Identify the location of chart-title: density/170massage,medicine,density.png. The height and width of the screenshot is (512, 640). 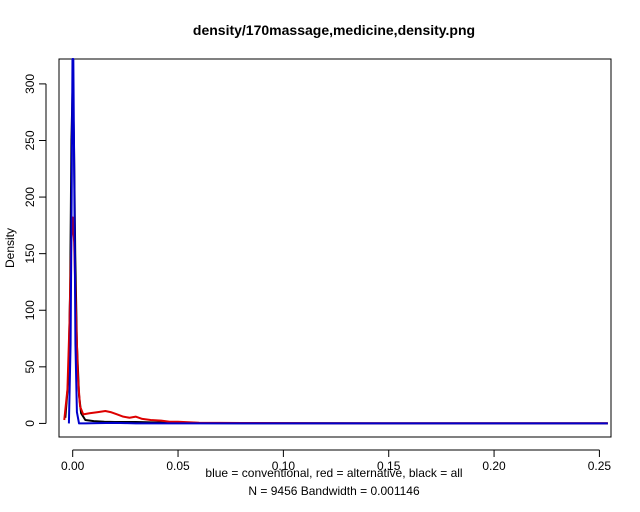
(334, 30).